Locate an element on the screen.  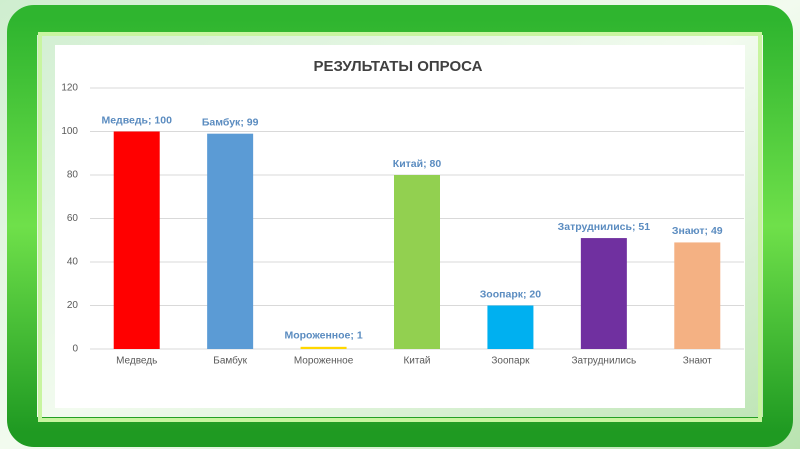
x-tick-label: Мороженное is located at coordinates (324, 361).